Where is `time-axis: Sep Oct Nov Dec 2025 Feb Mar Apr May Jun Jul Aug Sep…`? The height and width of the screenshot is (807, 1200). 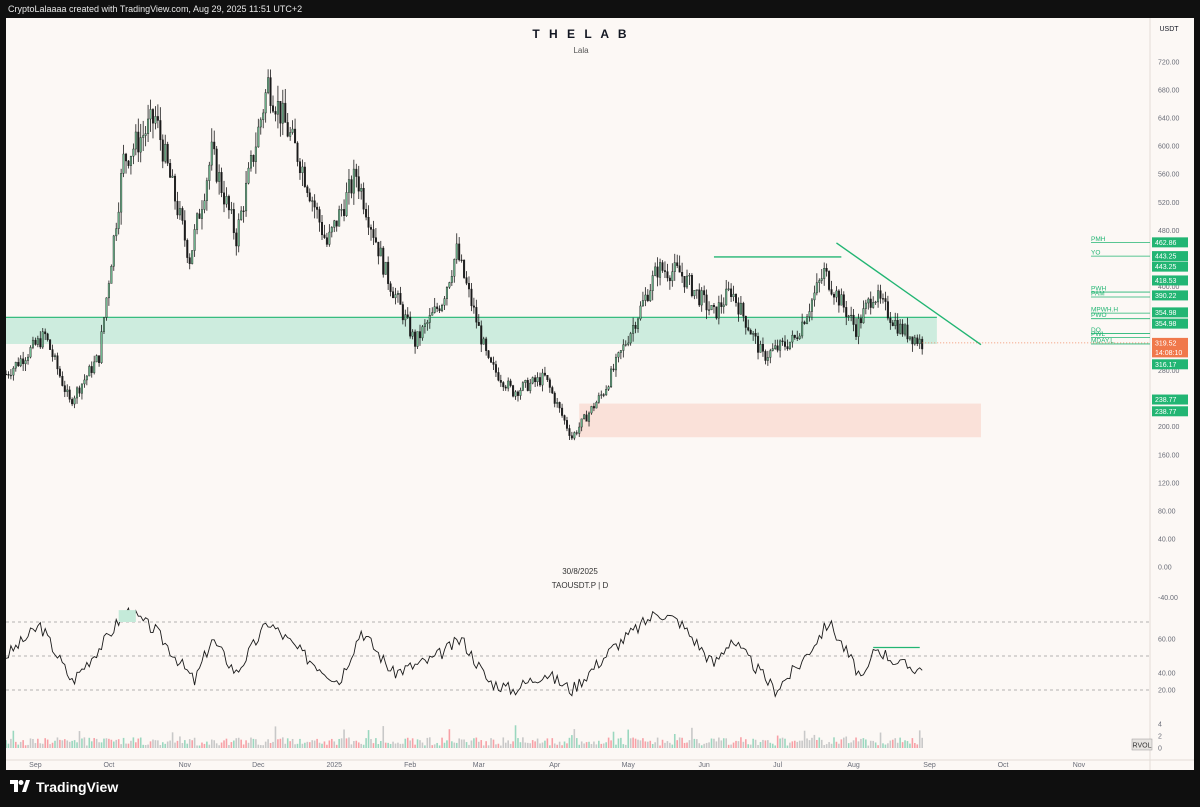 time-axis: Sep Oct Nov Dec 2025 Feb Mar Apr May Jun Jul Aug Sep… is located at coordinates (557, 765).